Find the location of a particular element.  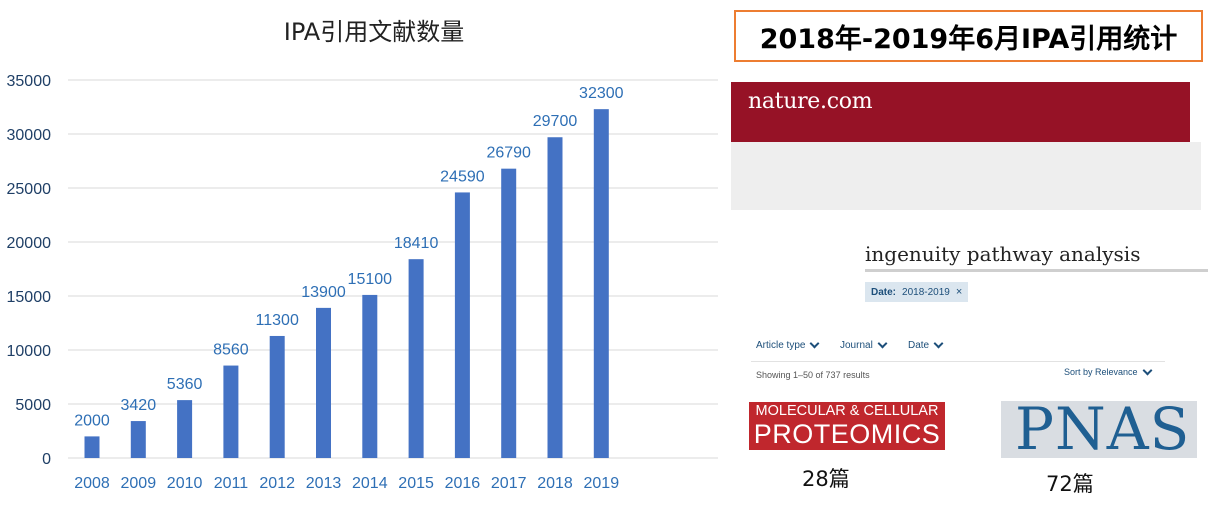

facet-article-type: Article type is located at coordinates (788, 344).